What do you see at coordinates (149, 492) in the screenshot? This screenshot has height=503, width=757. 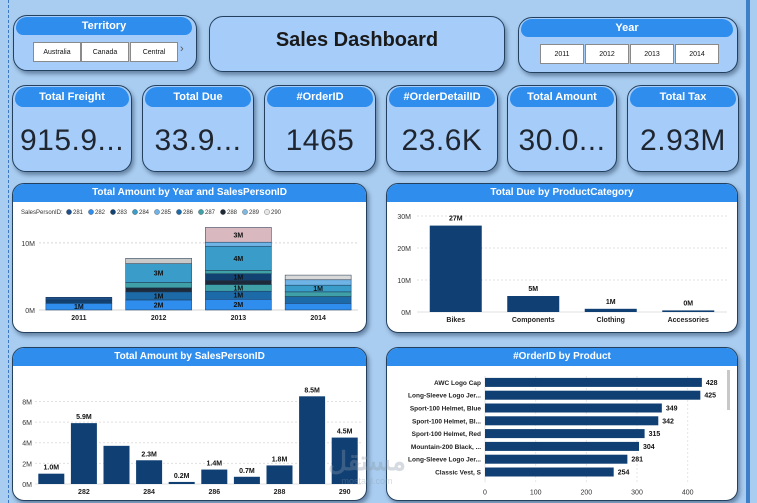 I see `x-tick-label: 284` at bounding box center [149, 492].